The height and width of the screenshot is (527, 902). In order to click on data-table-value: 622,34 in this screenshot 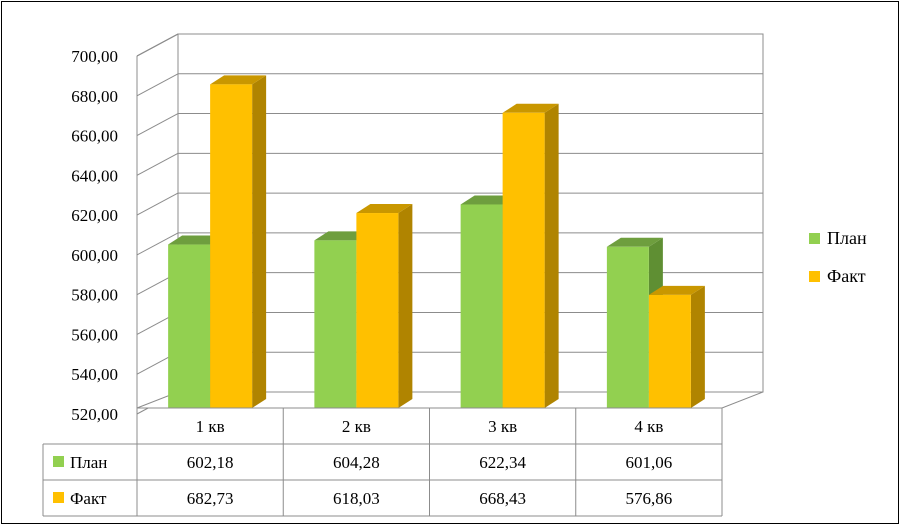, I will do `click(502, 462)`.